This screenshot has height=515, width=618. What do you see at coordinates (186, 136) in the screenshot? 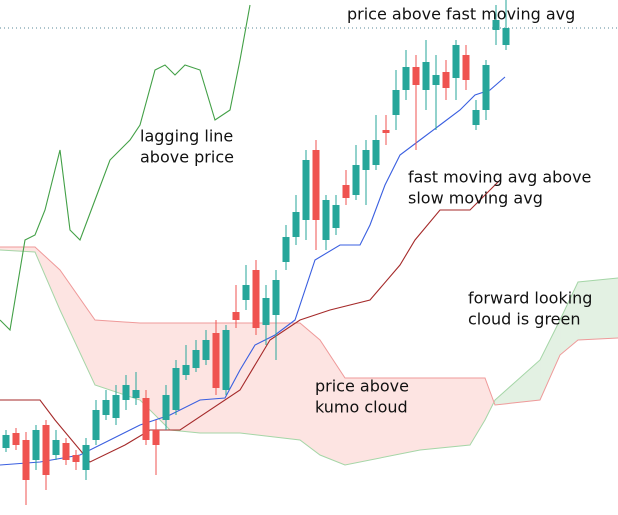
I see `annotation: lagging line` at bounding box center [186, 136].